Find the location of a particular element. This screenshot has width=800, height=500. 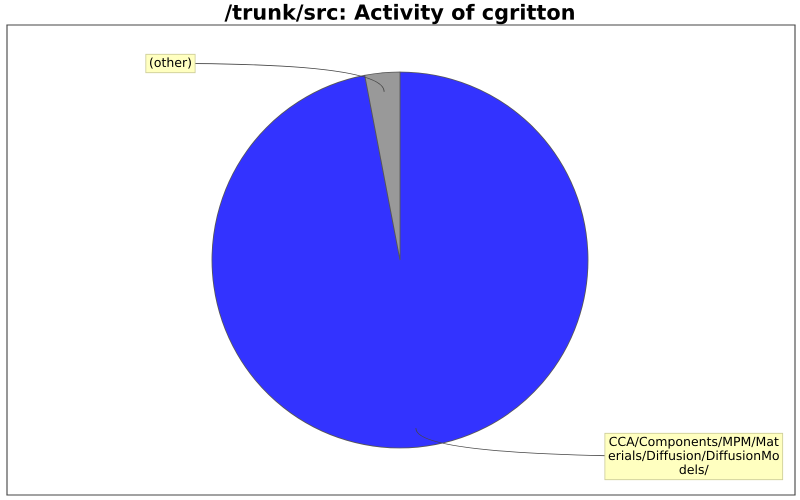

slice-label: (other) is located at coordinates (170, 63).